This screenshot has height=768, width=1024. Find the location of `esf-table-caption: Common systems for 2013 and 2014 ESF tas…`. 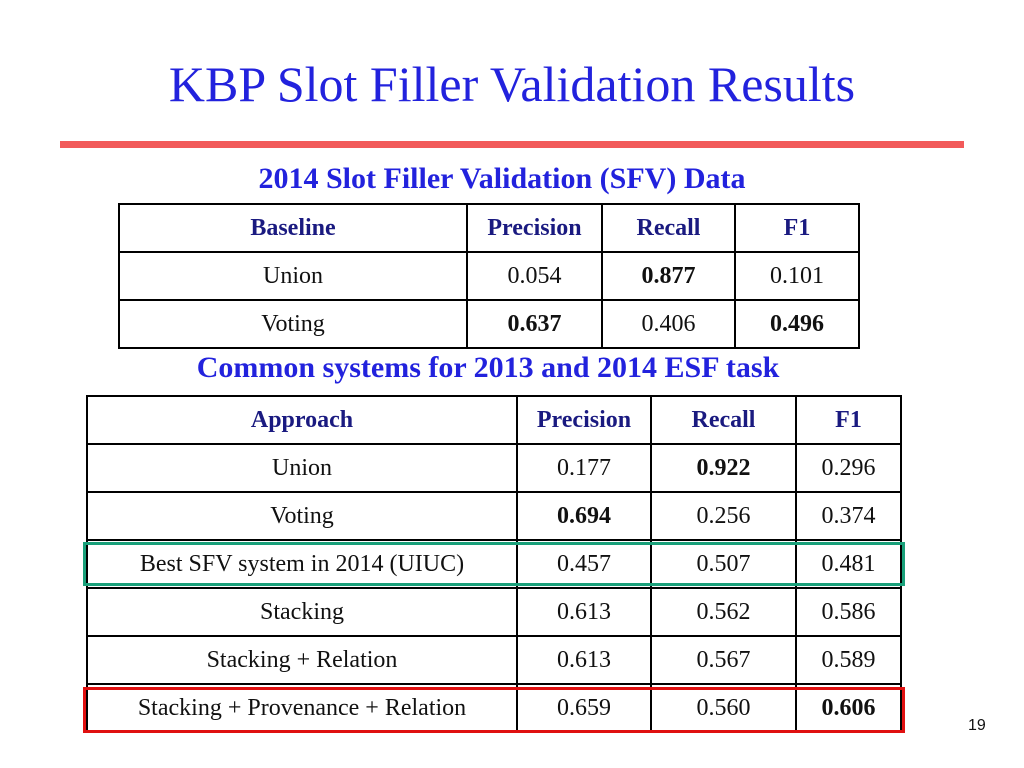

esf-table-caption: Common systems for 2013 and 2014 ESF tas… is located at coordinates (488, 367).